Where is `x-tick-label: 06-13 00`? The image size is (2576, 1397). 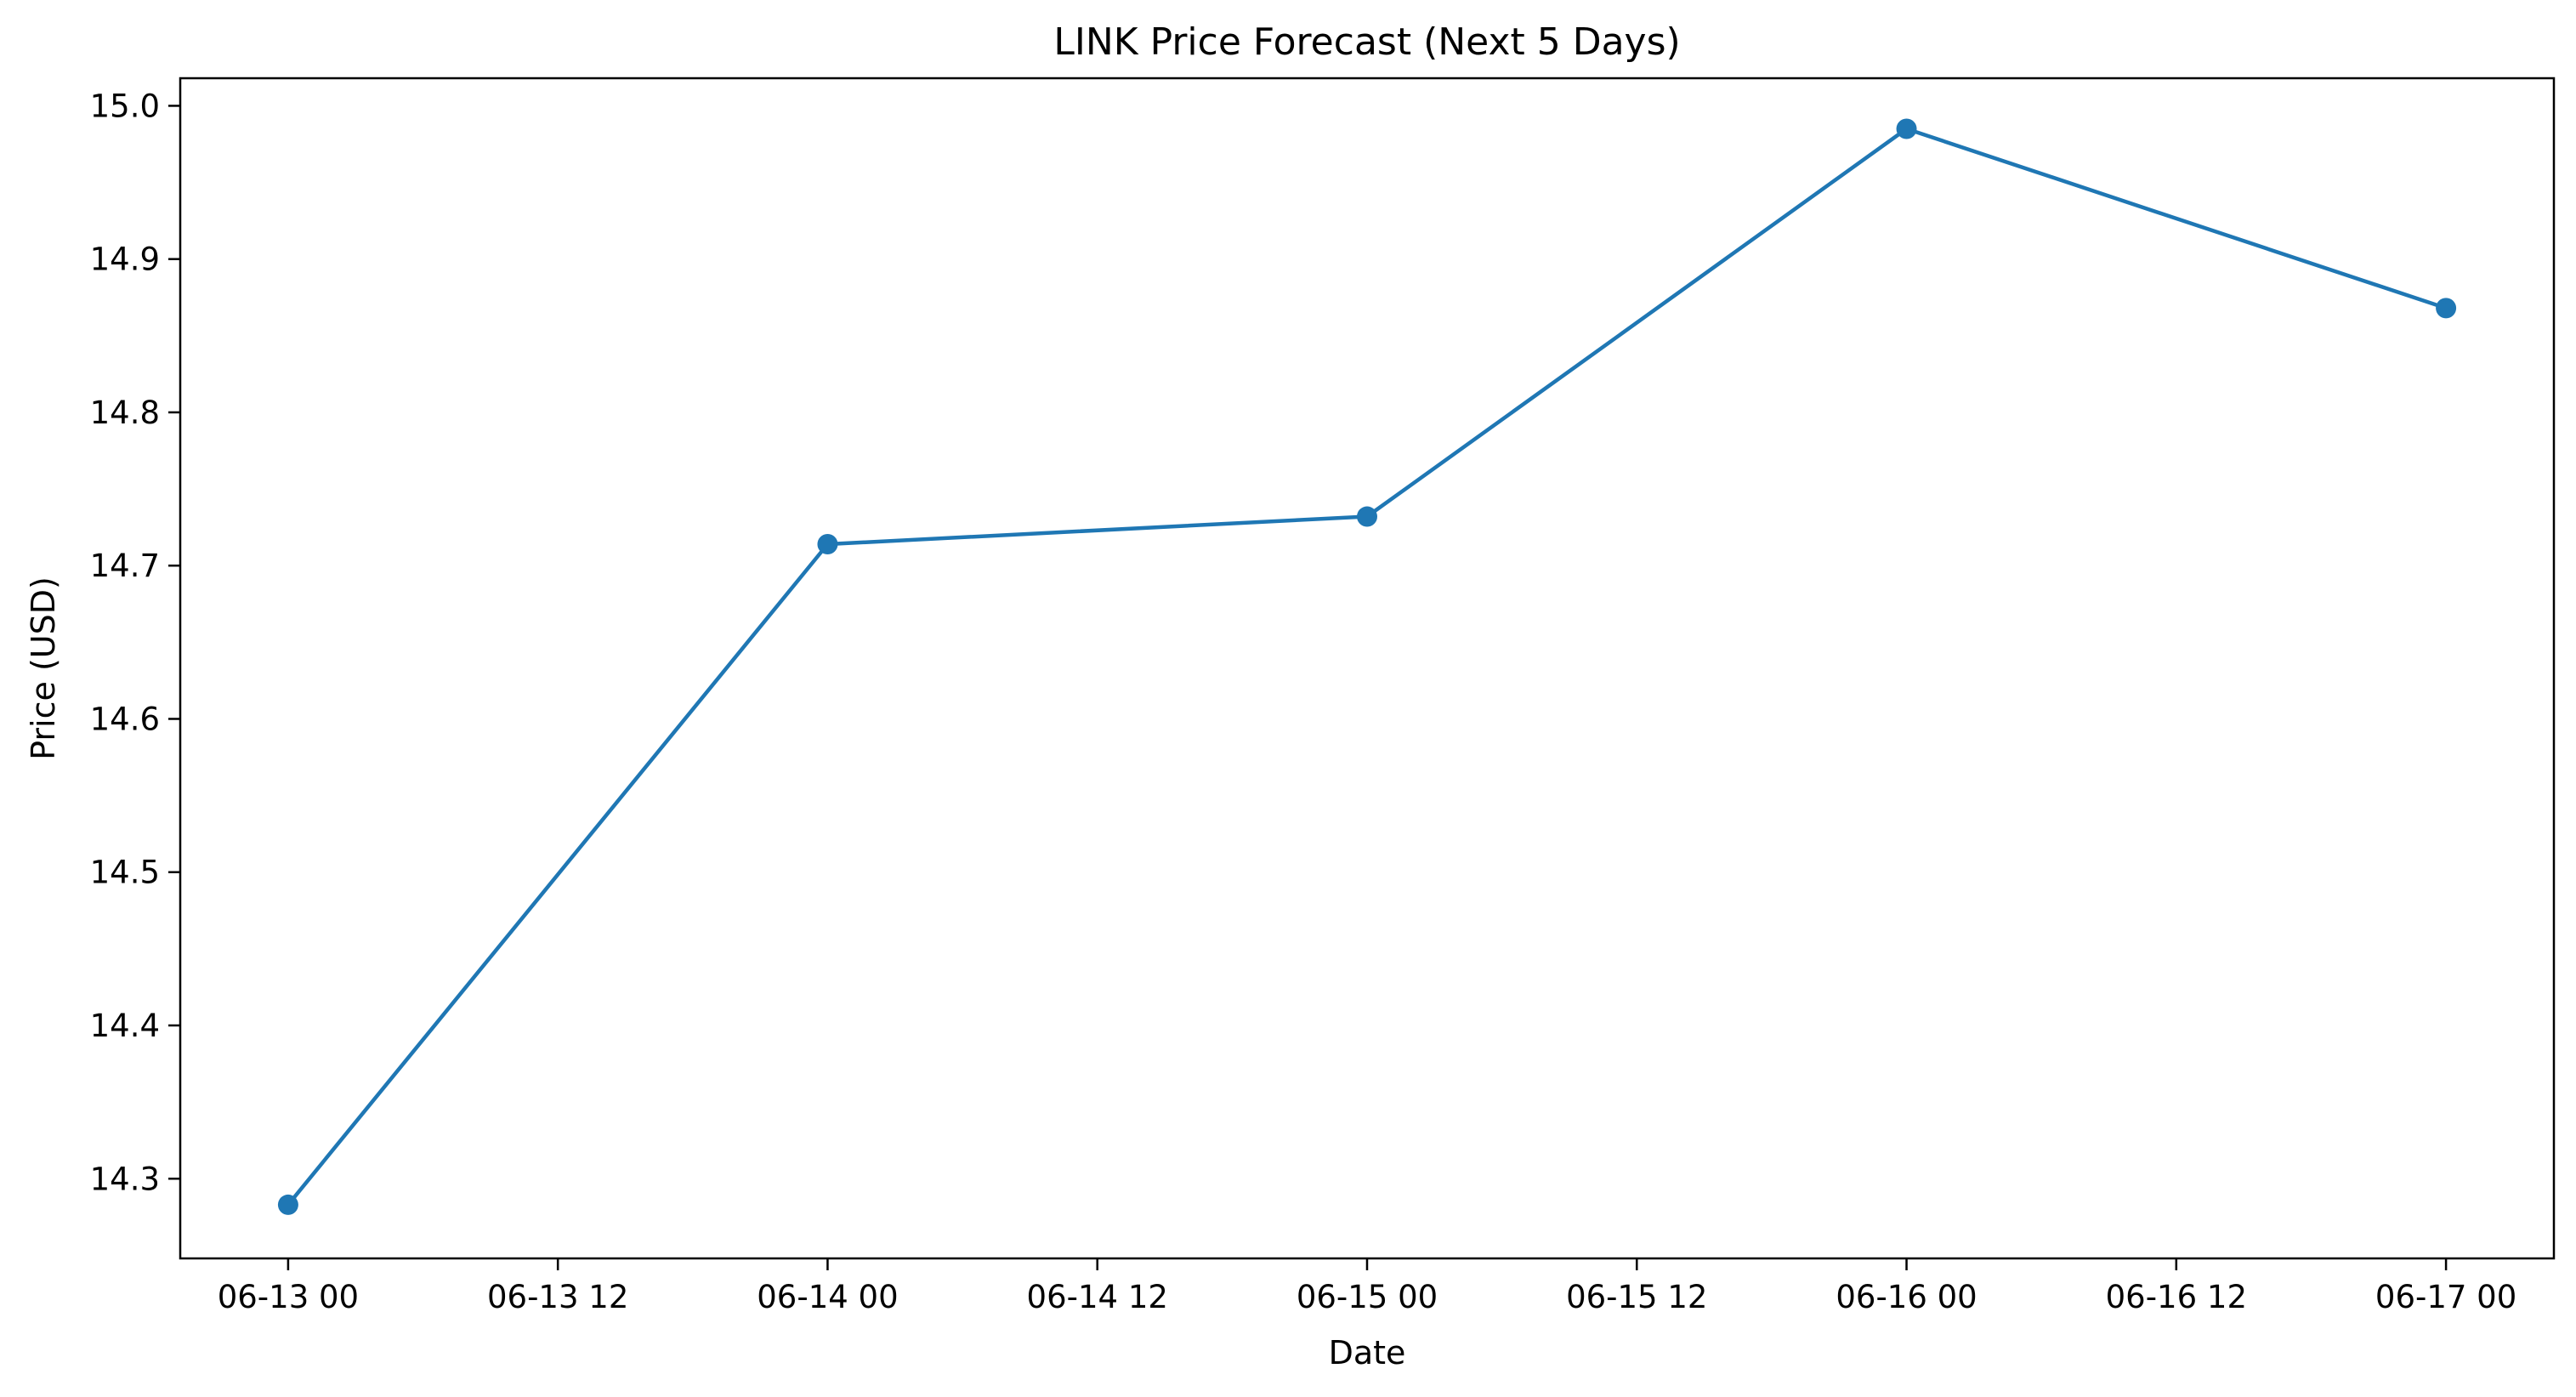 x-tick-label: 06-13 00 is located at coordinates (289, 1297).